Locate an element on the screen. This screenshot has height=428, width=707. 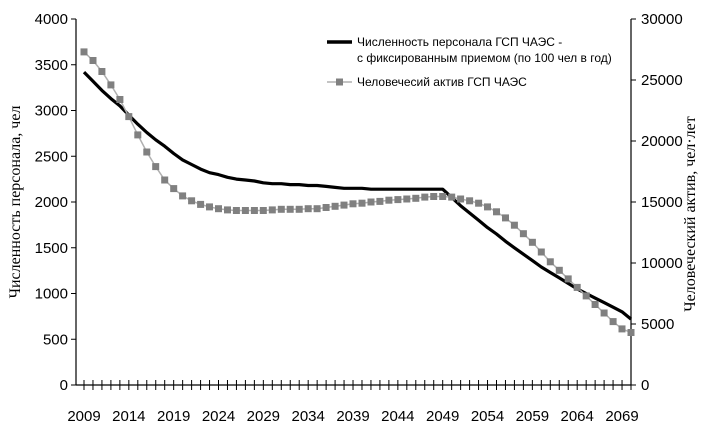
y-right-tick-label: 15000 is located at coordinates (662, 202).